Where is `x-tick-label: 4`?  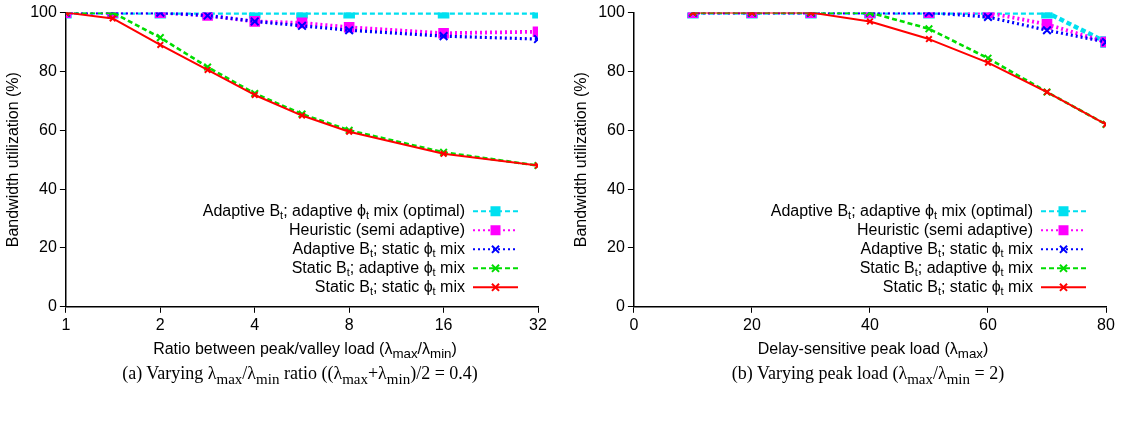 x-tick-label: 4 is located at coordinates (255, 324).